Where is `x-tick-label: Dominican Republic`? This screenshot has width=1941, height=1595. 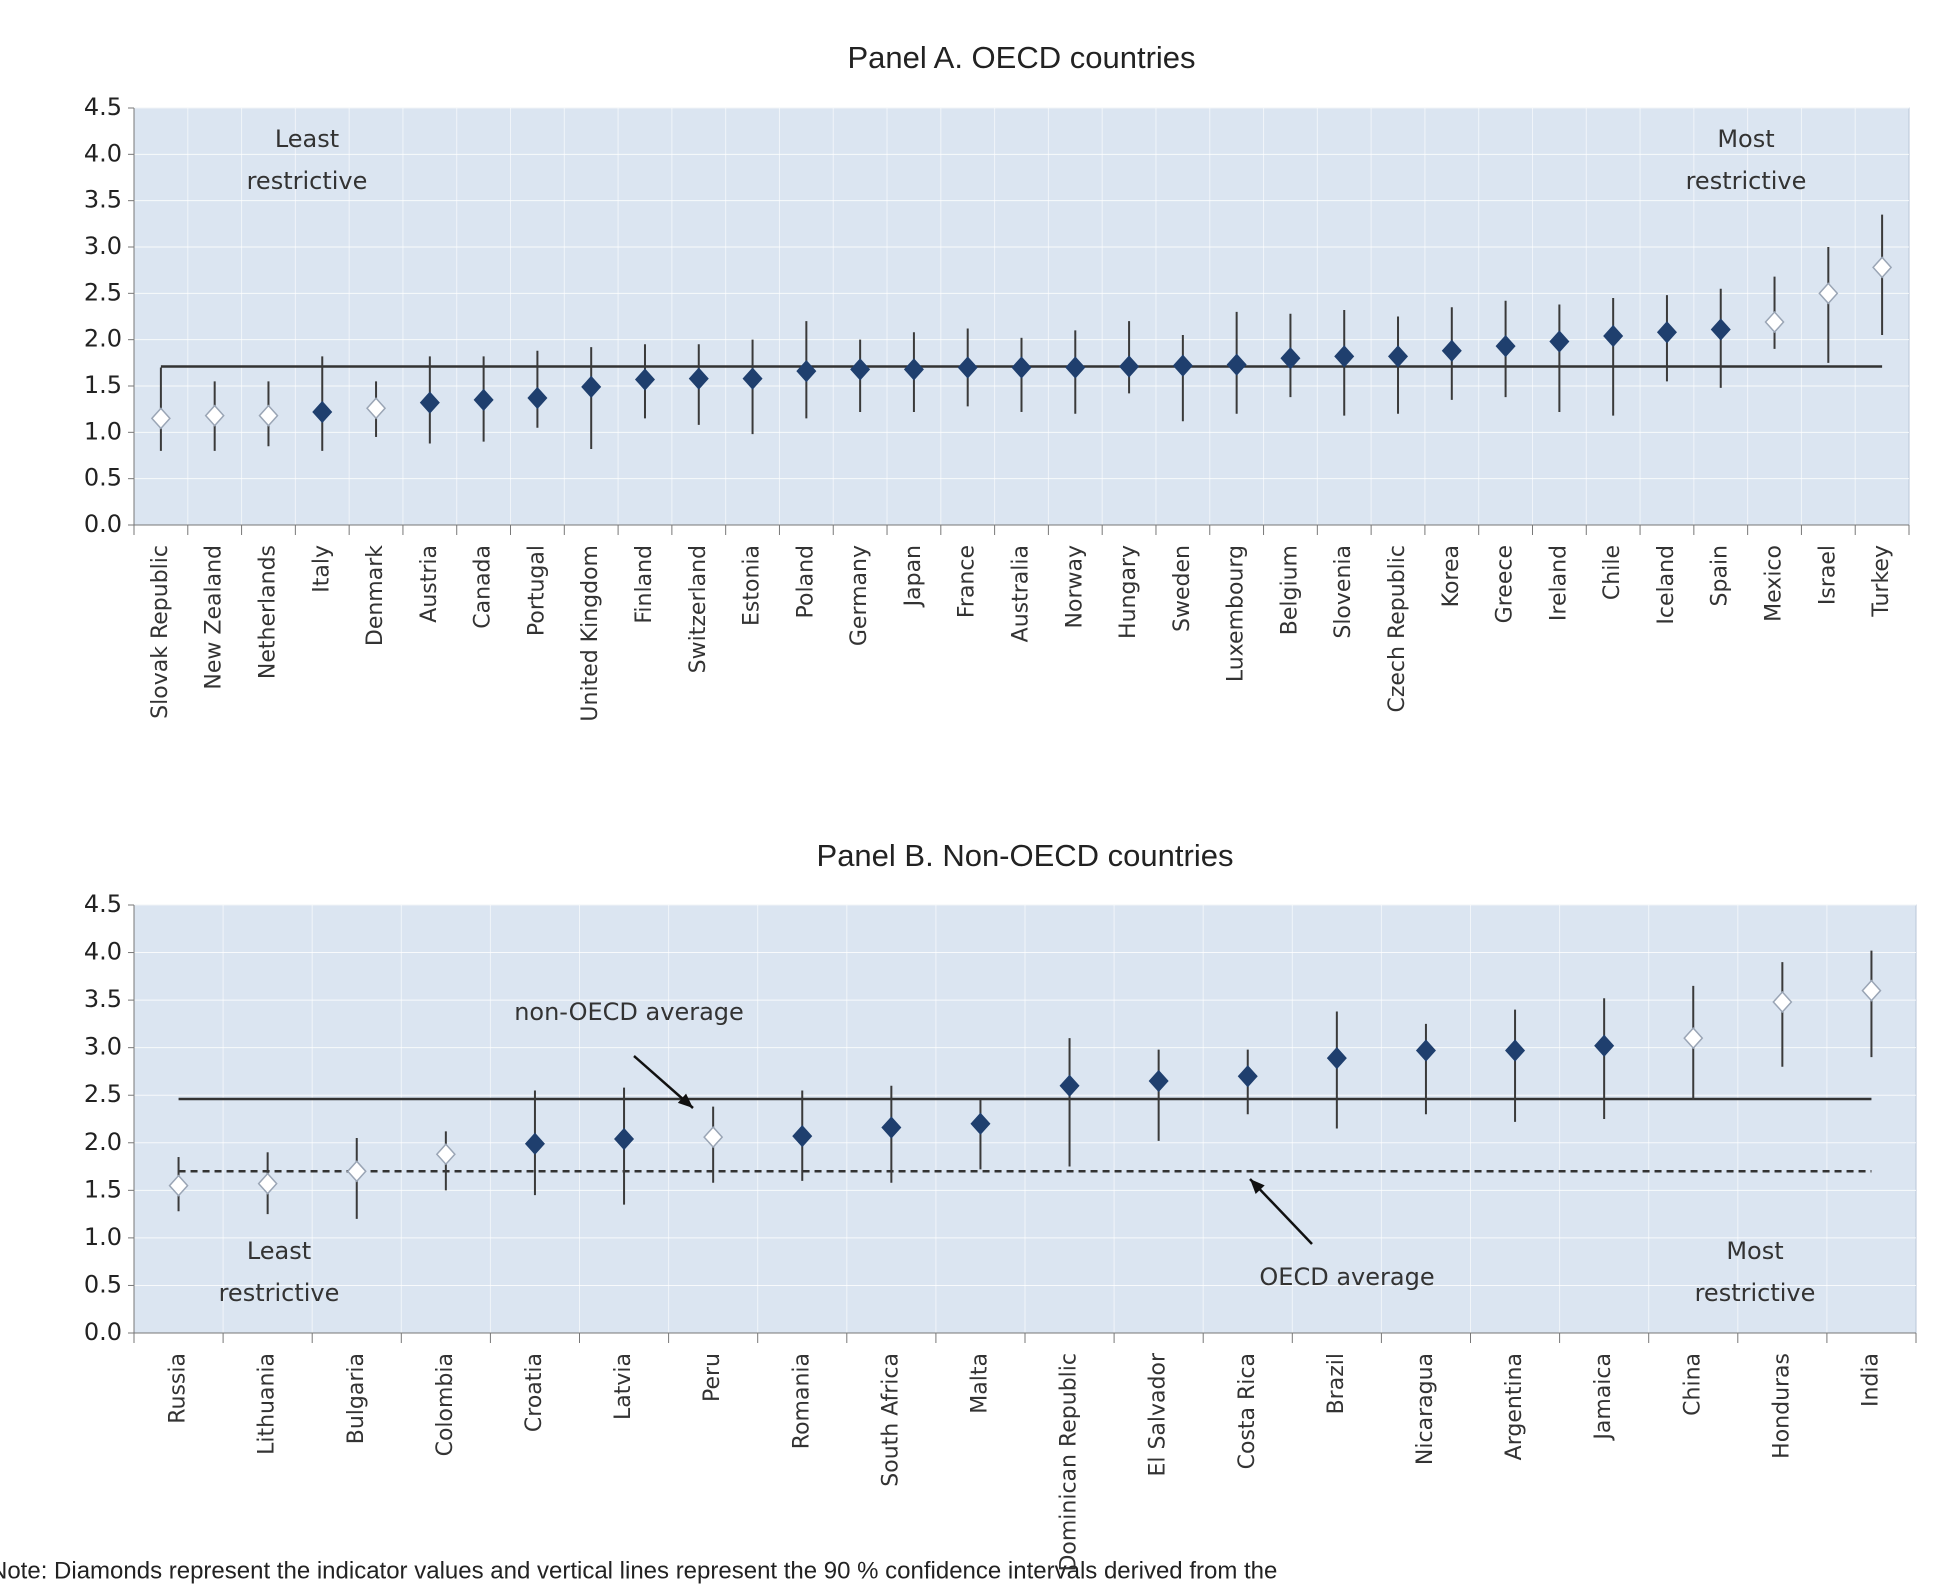 x-tick-label: Dominican Republic is located at coordinates (1069, 1462).